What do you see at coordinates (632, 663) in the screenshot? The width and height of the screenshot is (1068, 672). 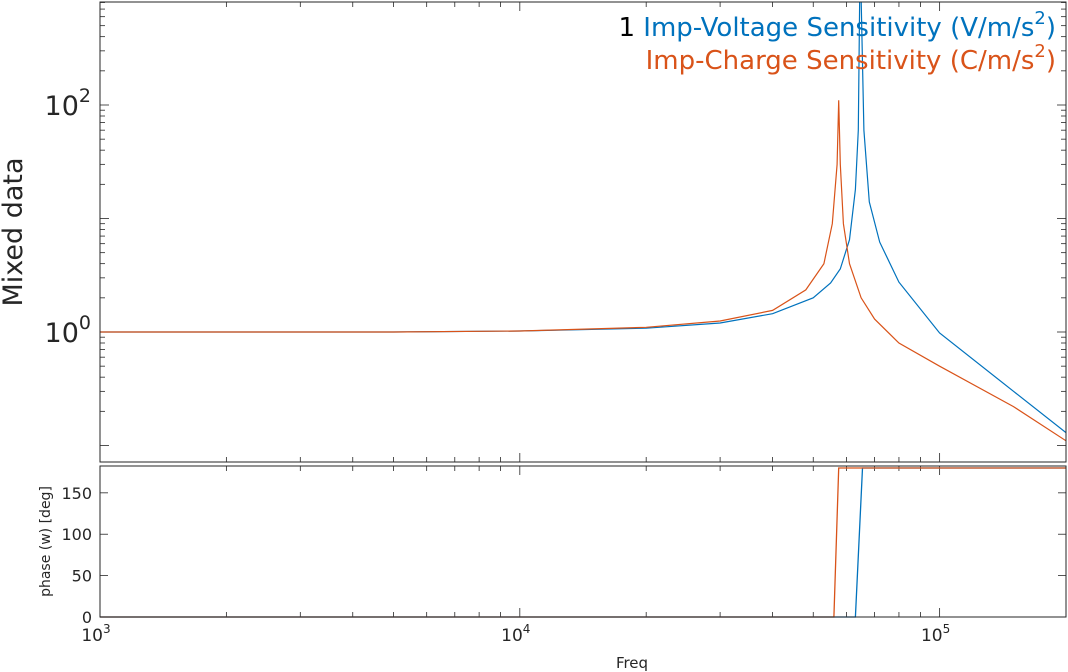 I see `x-axis-label: Freq` at bounding box center [632, 663].